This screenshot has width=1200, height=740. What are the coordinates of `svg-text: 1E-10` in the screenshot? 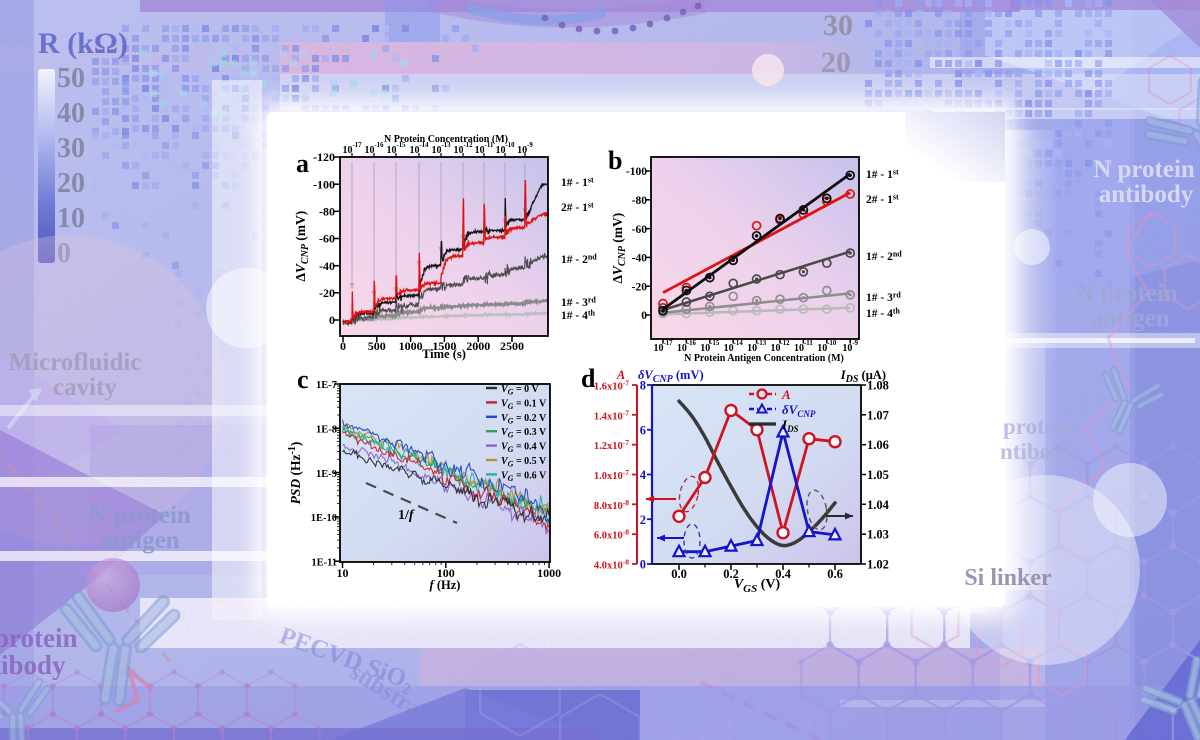 It's located at (324, 518).